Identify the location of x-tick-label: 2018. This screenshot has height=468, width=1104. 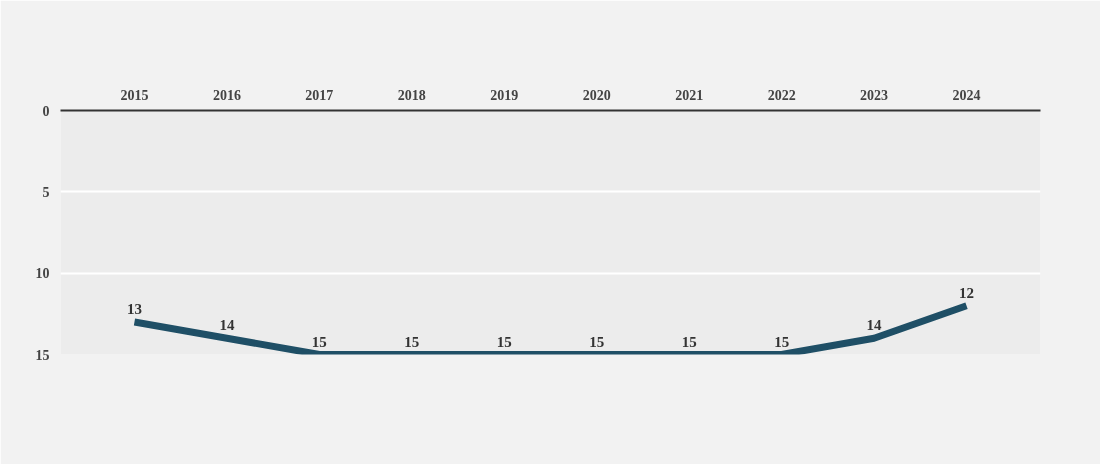
(411, 95).